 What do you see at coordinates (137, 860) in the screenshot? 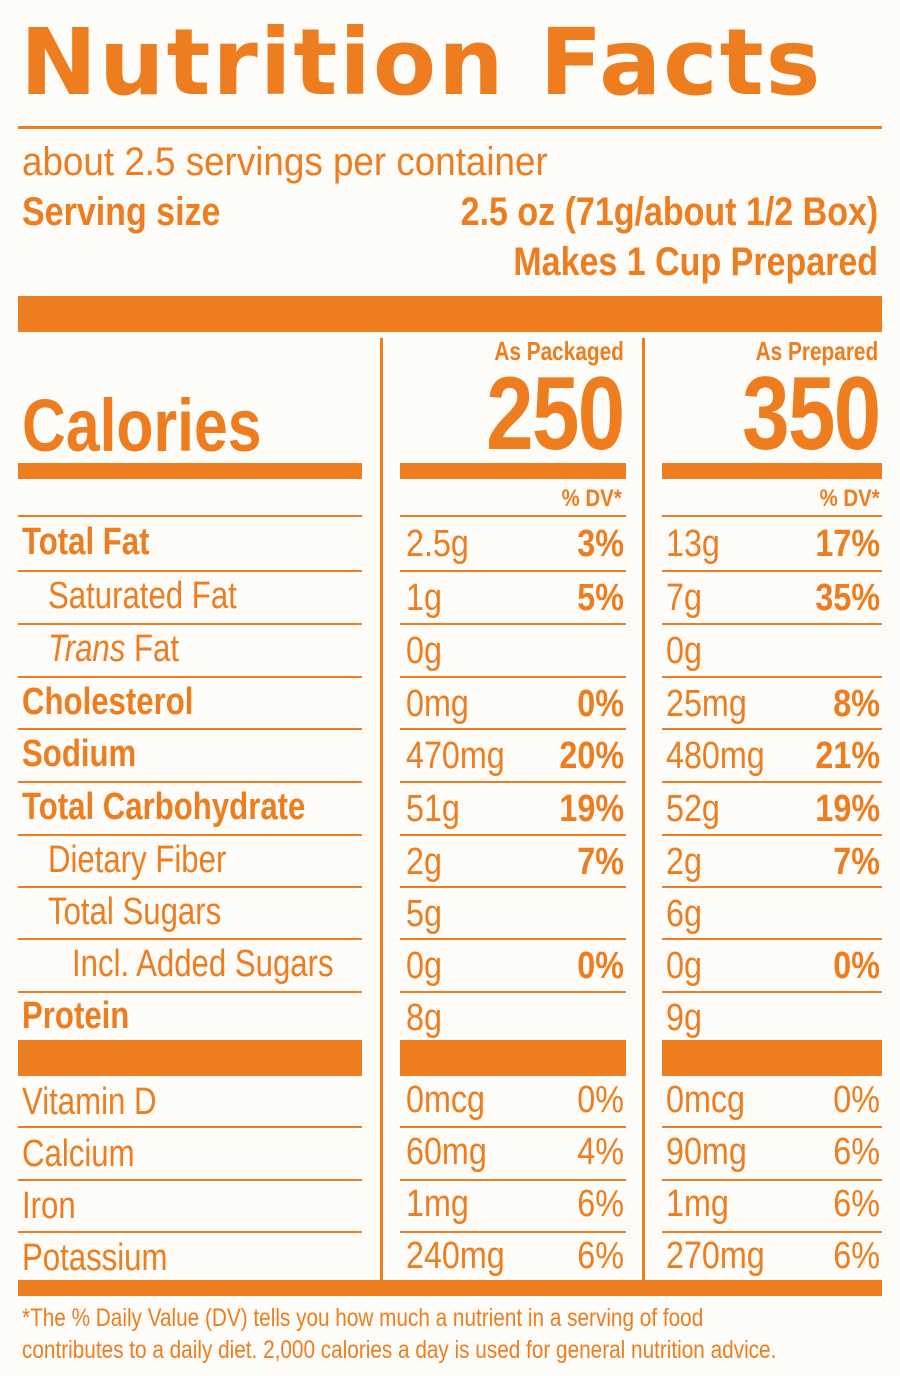
I see `nutrient-label: Dietary Fiber` at bounding box center [137, 860].